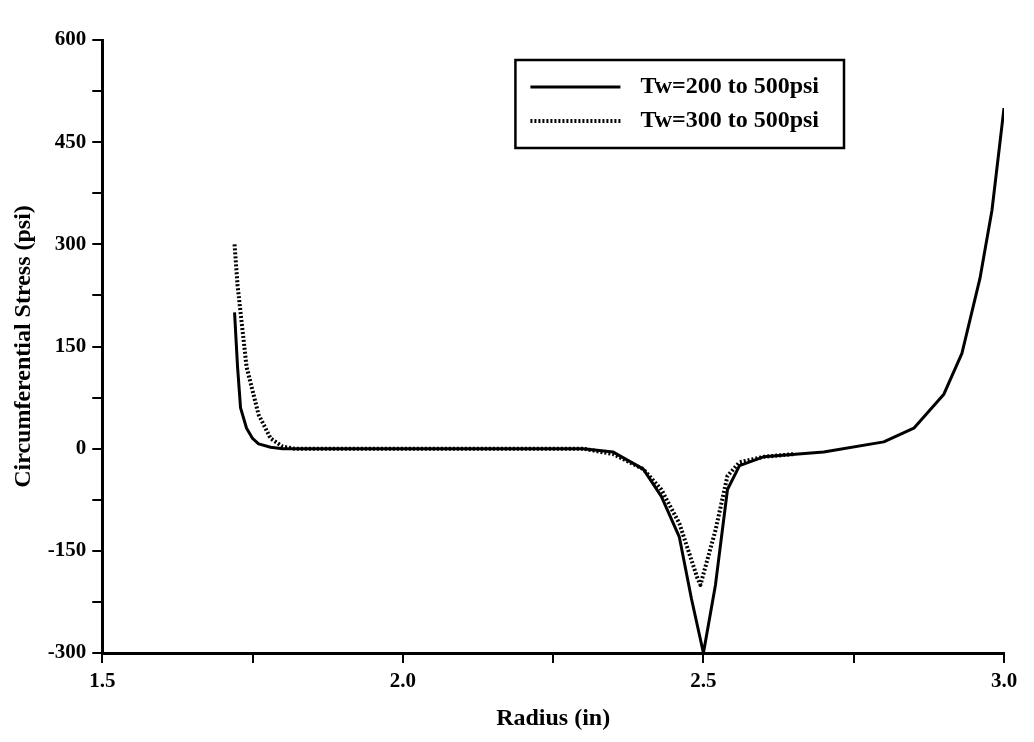 Image resolution: width=1034 pixels, height=742 pixels. I want to click on legend-label: Tw=200 to 500psi, so click(730, 85).